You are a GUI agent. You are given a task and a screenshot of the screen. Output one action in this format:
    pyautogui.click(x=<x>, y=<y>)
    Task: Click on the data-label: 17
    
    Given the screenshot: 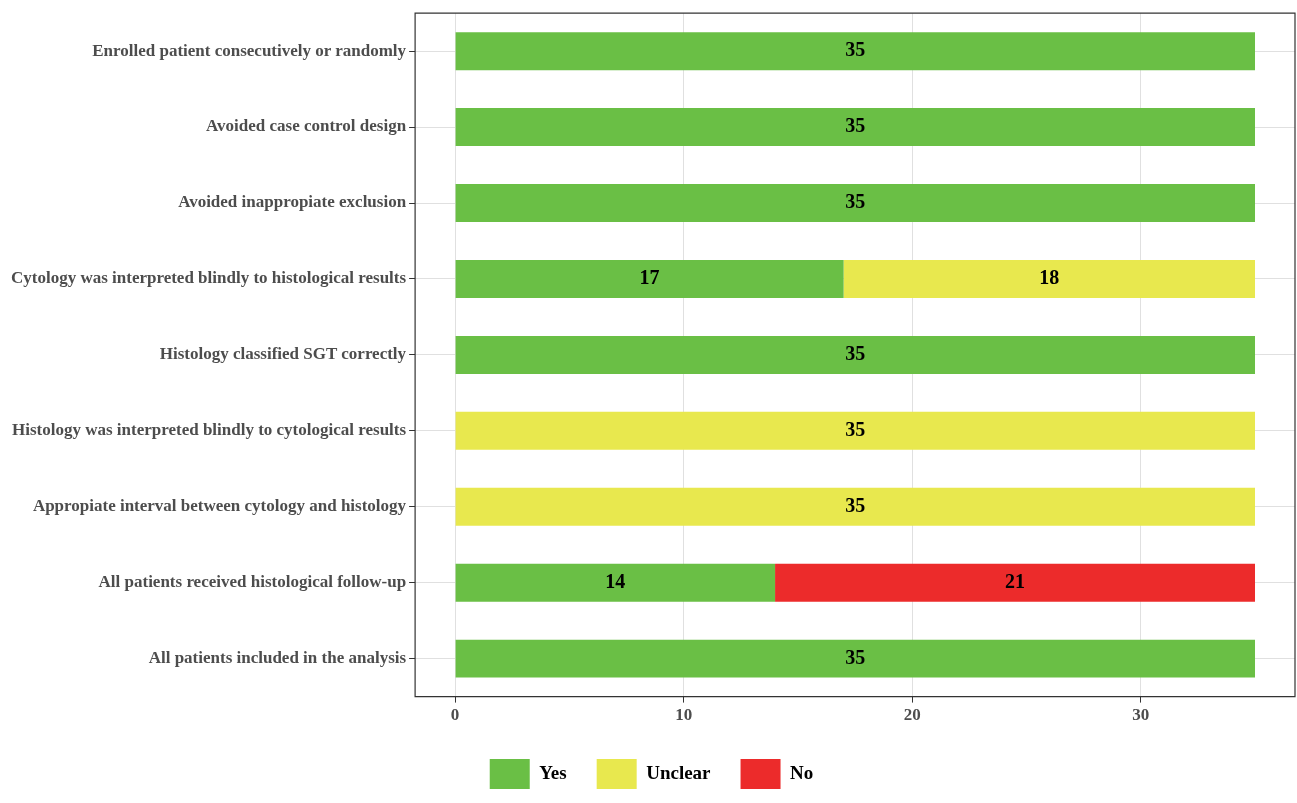 What is the action you would take?
    pyautogui.click(x=649, y=277)
    